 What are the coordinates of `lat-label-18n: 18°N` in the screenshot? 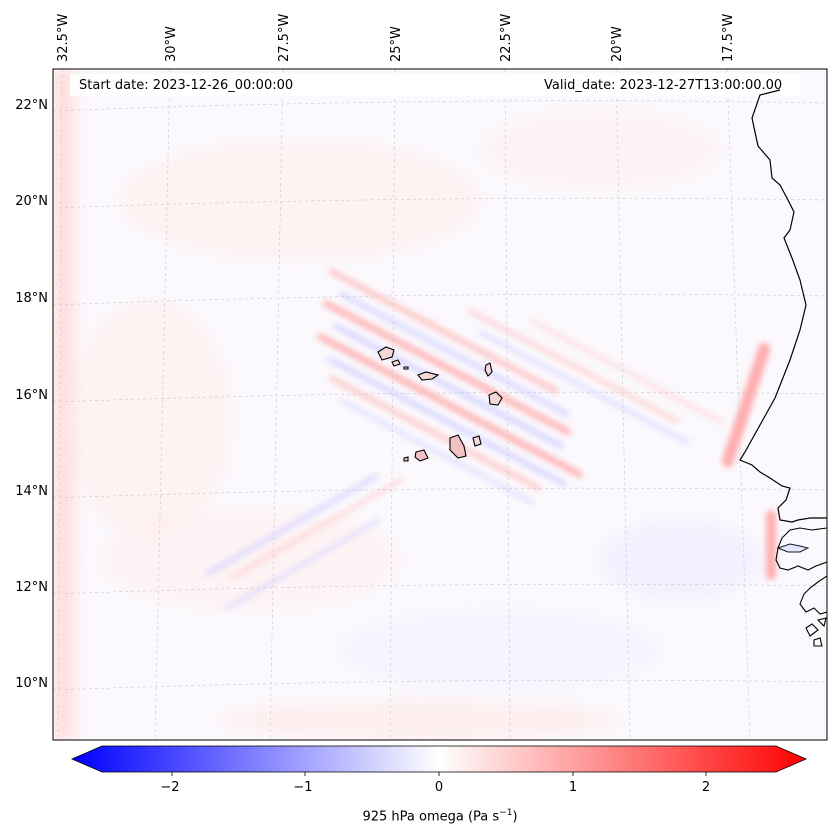 It's located at (31, 298).